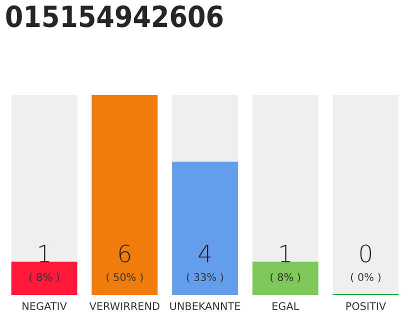 This screenshot has width=410, height=320. Describe the element at coordinates (366, 253) in the screenshot. I see `data-label: 0` at that location.